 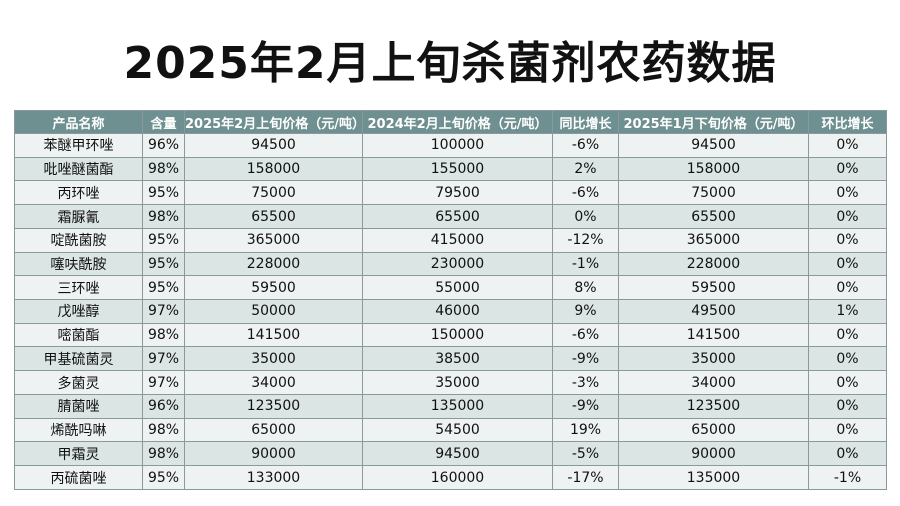 What do you see at coordinates (585, 264) in the screenshot?
I see `cell-yoy-growth: -1%` at bounding box center [585, 264].